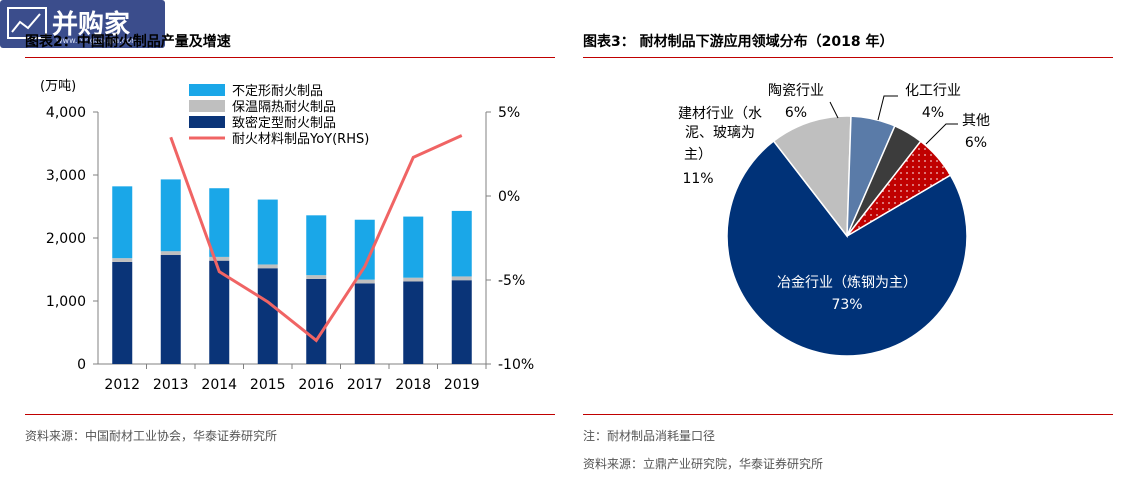 The image size is (1140, 487). What do you see at coordinates (300, 139) in the screenshot?
I see `legend-label: 耐火材料制品YoY(RHS)` at bounding box center [300, 139].